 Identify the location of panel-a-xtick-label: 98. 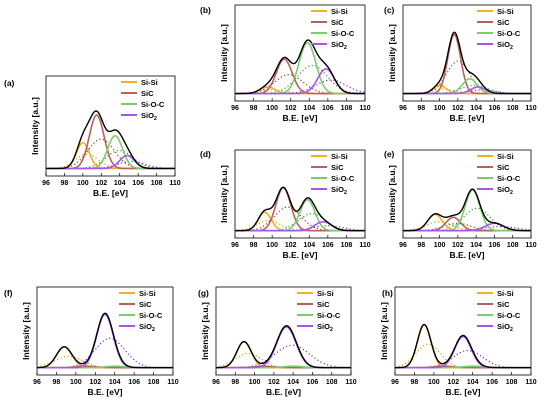
(65, 183).